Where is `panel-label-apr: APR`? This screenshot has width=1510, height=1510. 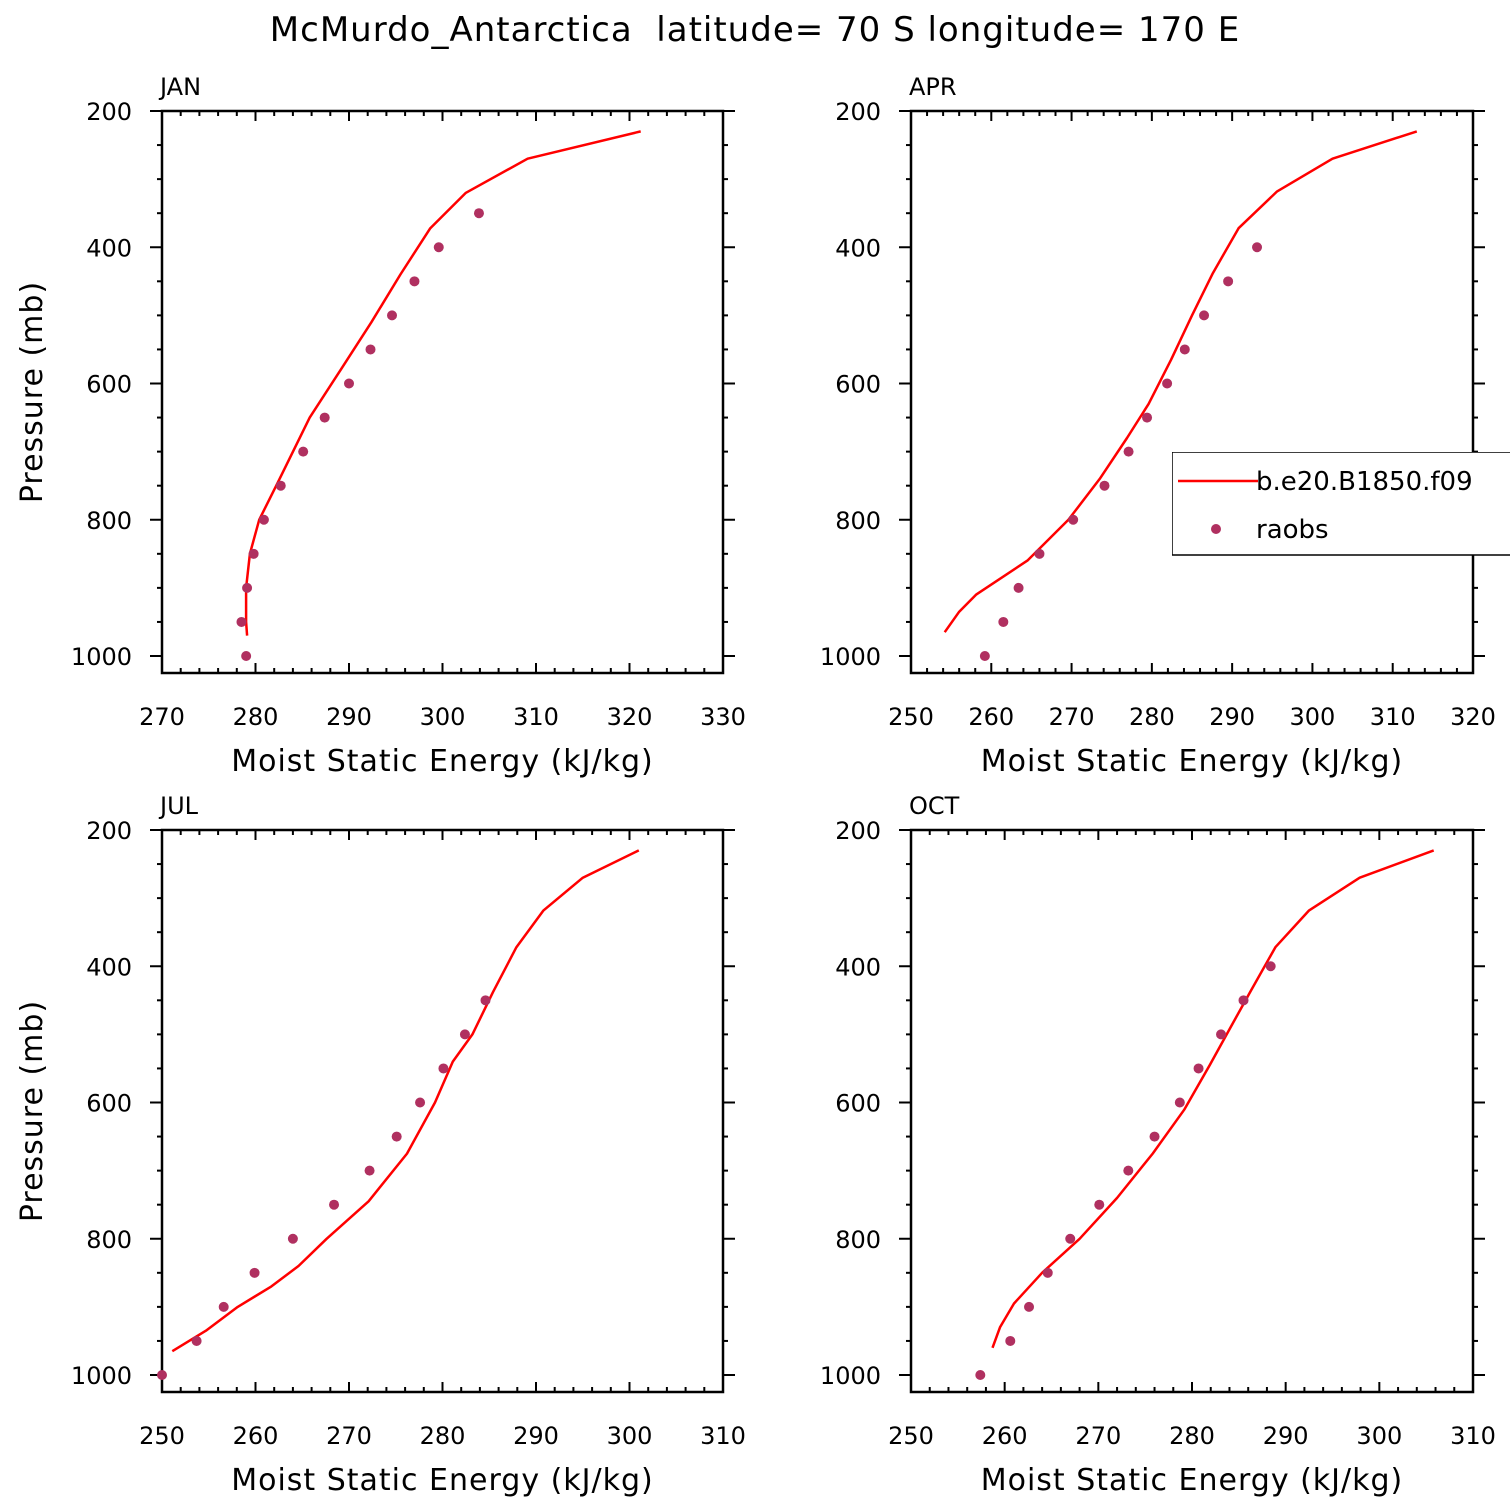
panel-label-apr: APR is located at coordinates (933, 87).